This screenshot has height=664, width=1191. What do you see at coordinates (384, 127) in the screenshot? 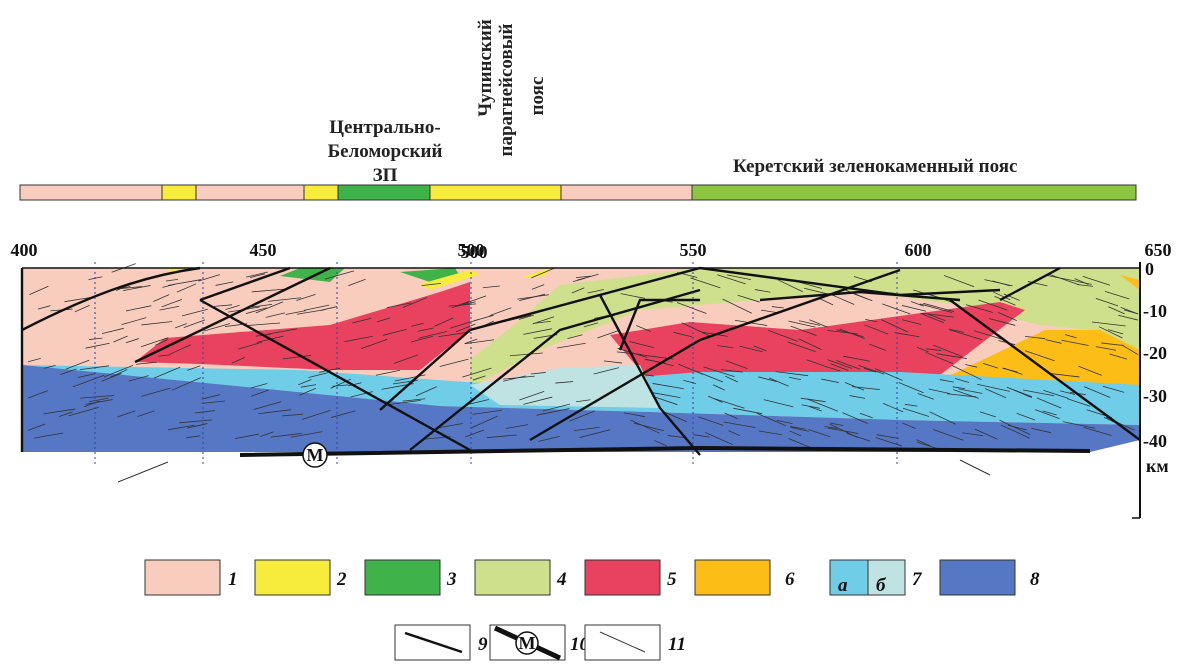
I see `zone-label: Центрально-` at bounding box center [384, 127].